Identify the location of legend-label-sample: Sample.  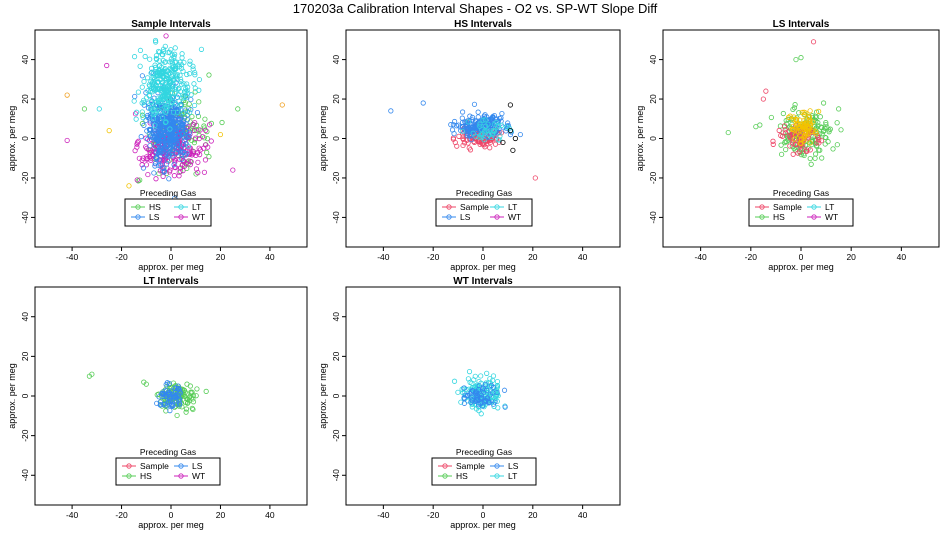
(470, 466).